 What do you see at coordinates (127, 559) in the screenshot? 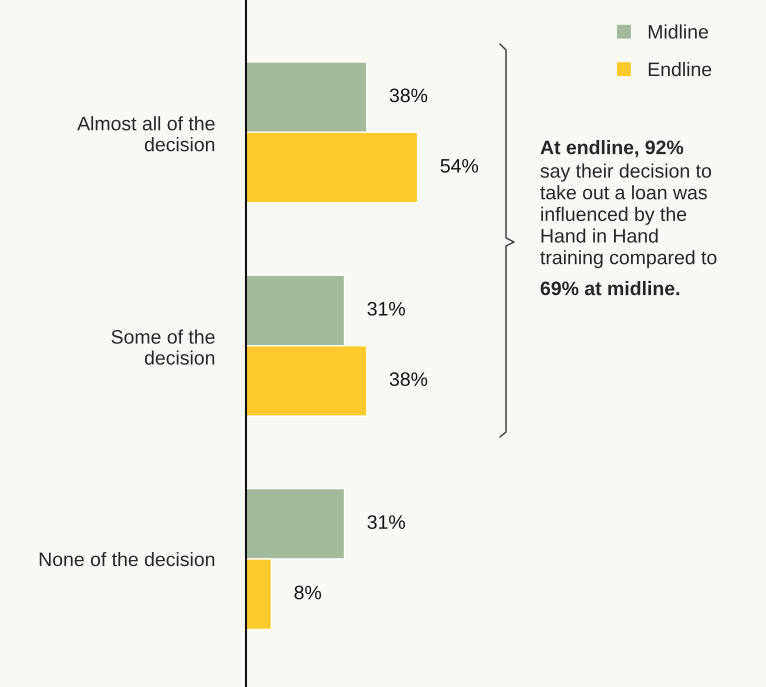
I see `y-tick-label: None of the decision` at bounding box center [127, 559].